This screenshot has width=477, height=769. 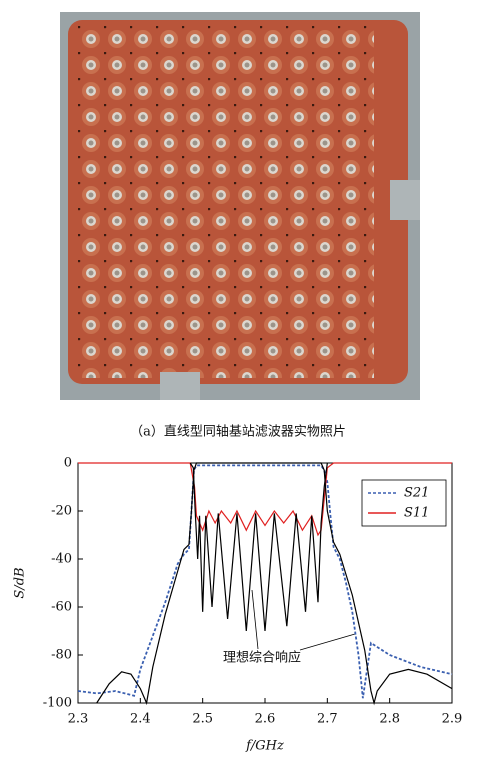 What do you see at coordinates (404, 503) in the screenshot?
I see `legend-box` at bounding box center [404, 503].